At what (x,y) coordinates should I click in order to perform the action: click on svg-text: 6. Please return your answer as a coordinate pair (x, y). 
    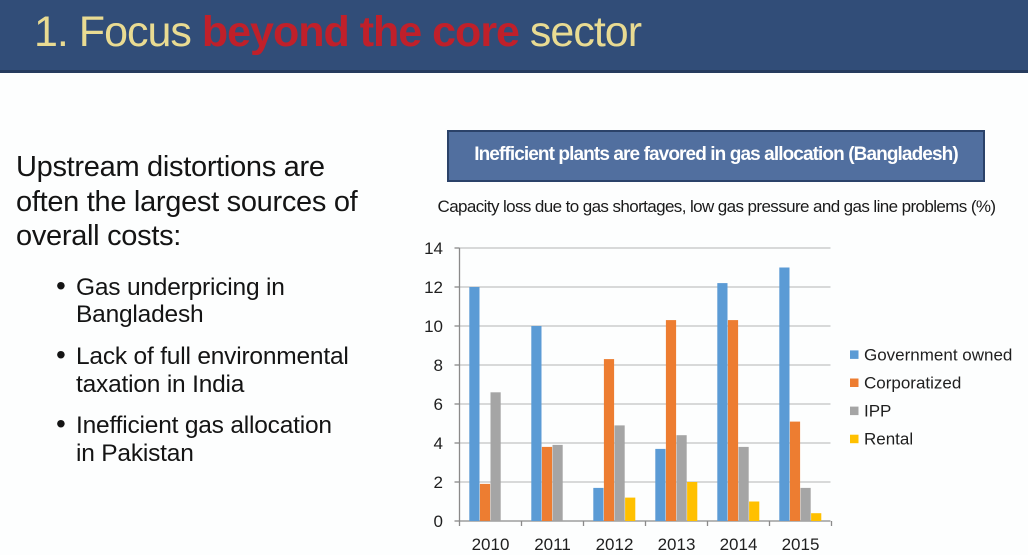
    Looking at the image, I should click on (438, 404).